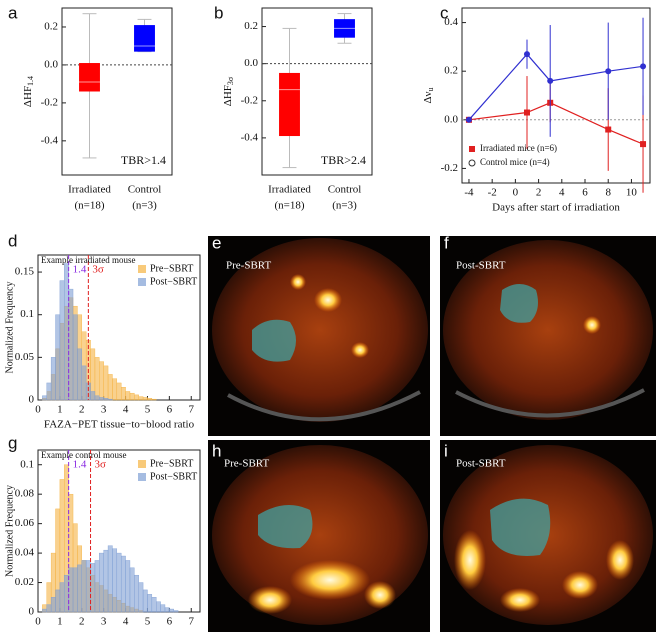 The height and width of the screenshot is (632, 656). Describe the element at coordinates (25, 523) in the screenshot. I see `y-tick-label: 0.06` at that location.